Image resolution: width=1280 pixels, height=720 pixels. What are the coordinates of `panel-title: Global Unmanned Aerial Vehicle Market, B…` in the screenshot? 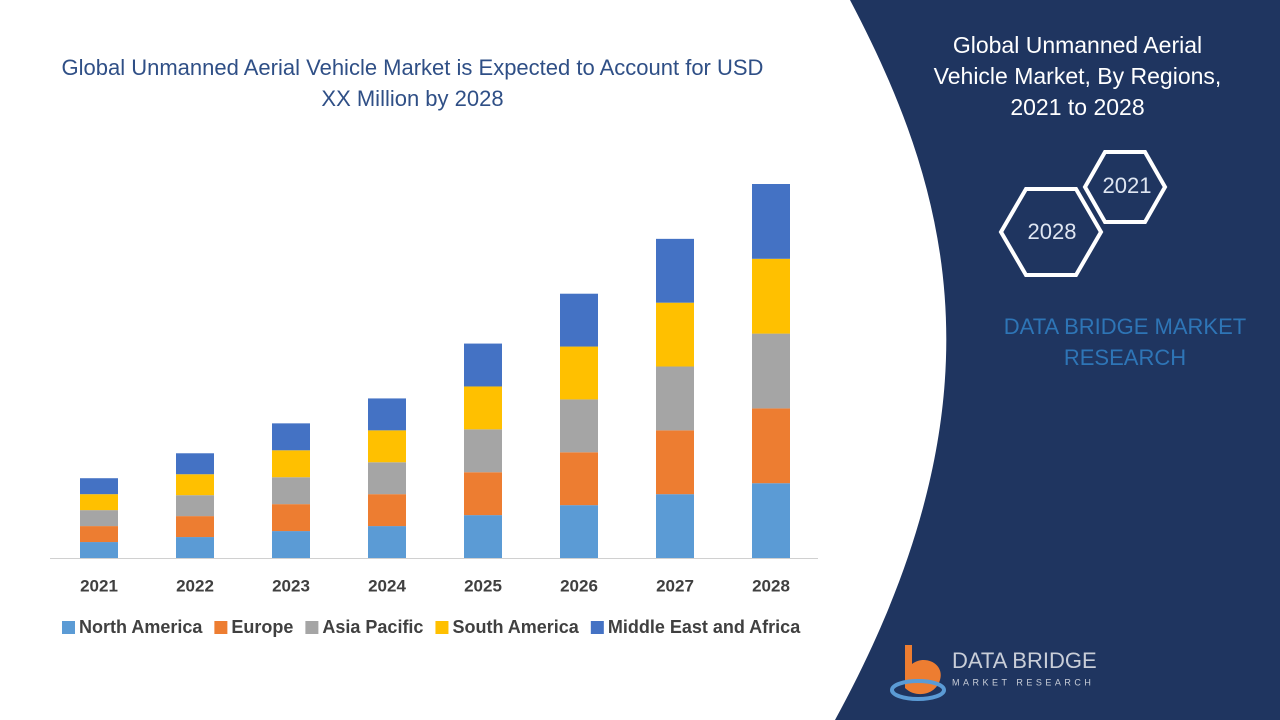 It's located at (1077, 76).